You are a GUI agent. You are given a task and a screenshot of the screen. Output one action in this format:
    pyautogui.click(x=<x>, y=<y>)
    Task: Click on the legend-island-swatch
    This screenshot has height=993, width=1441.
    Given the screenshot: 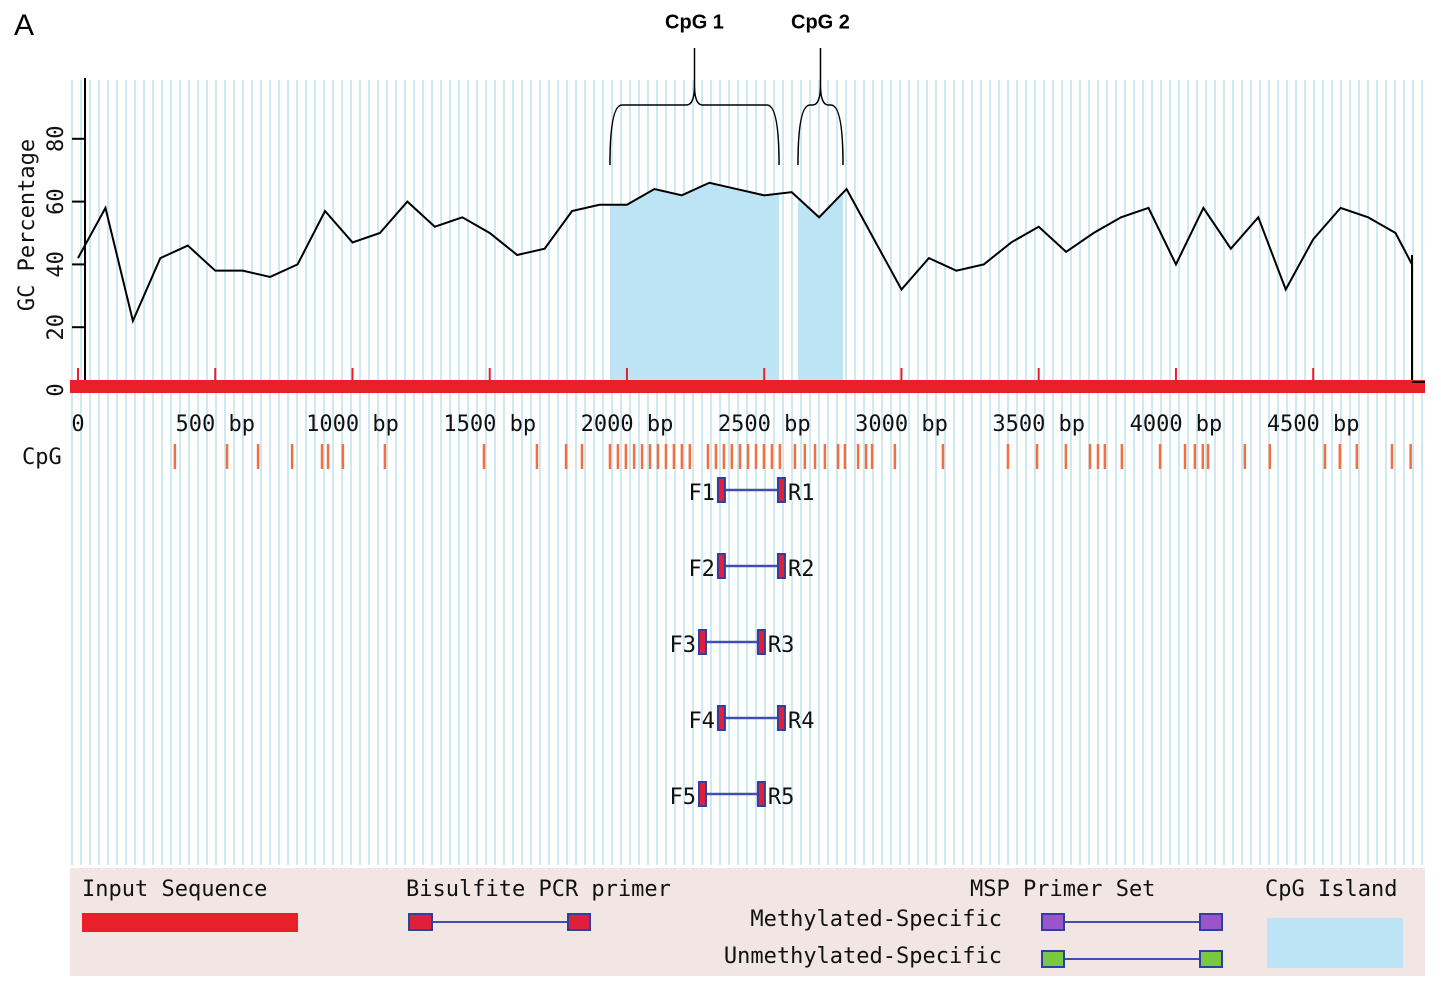 What is the action you would take?
    pyautogui.click(x=1335, y=943)
    